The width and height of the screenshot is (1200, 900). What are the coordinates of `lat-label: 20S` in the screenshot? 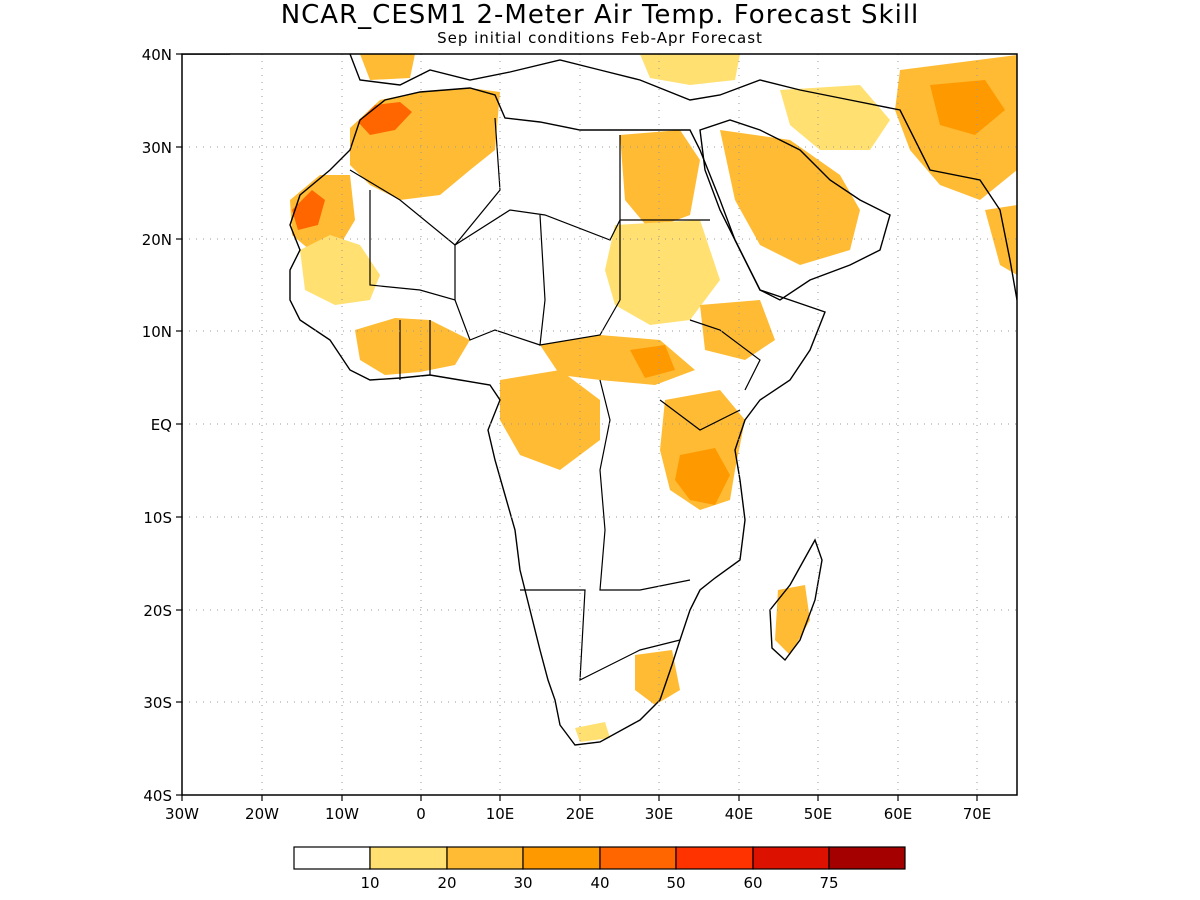 It's located at (157, 611).